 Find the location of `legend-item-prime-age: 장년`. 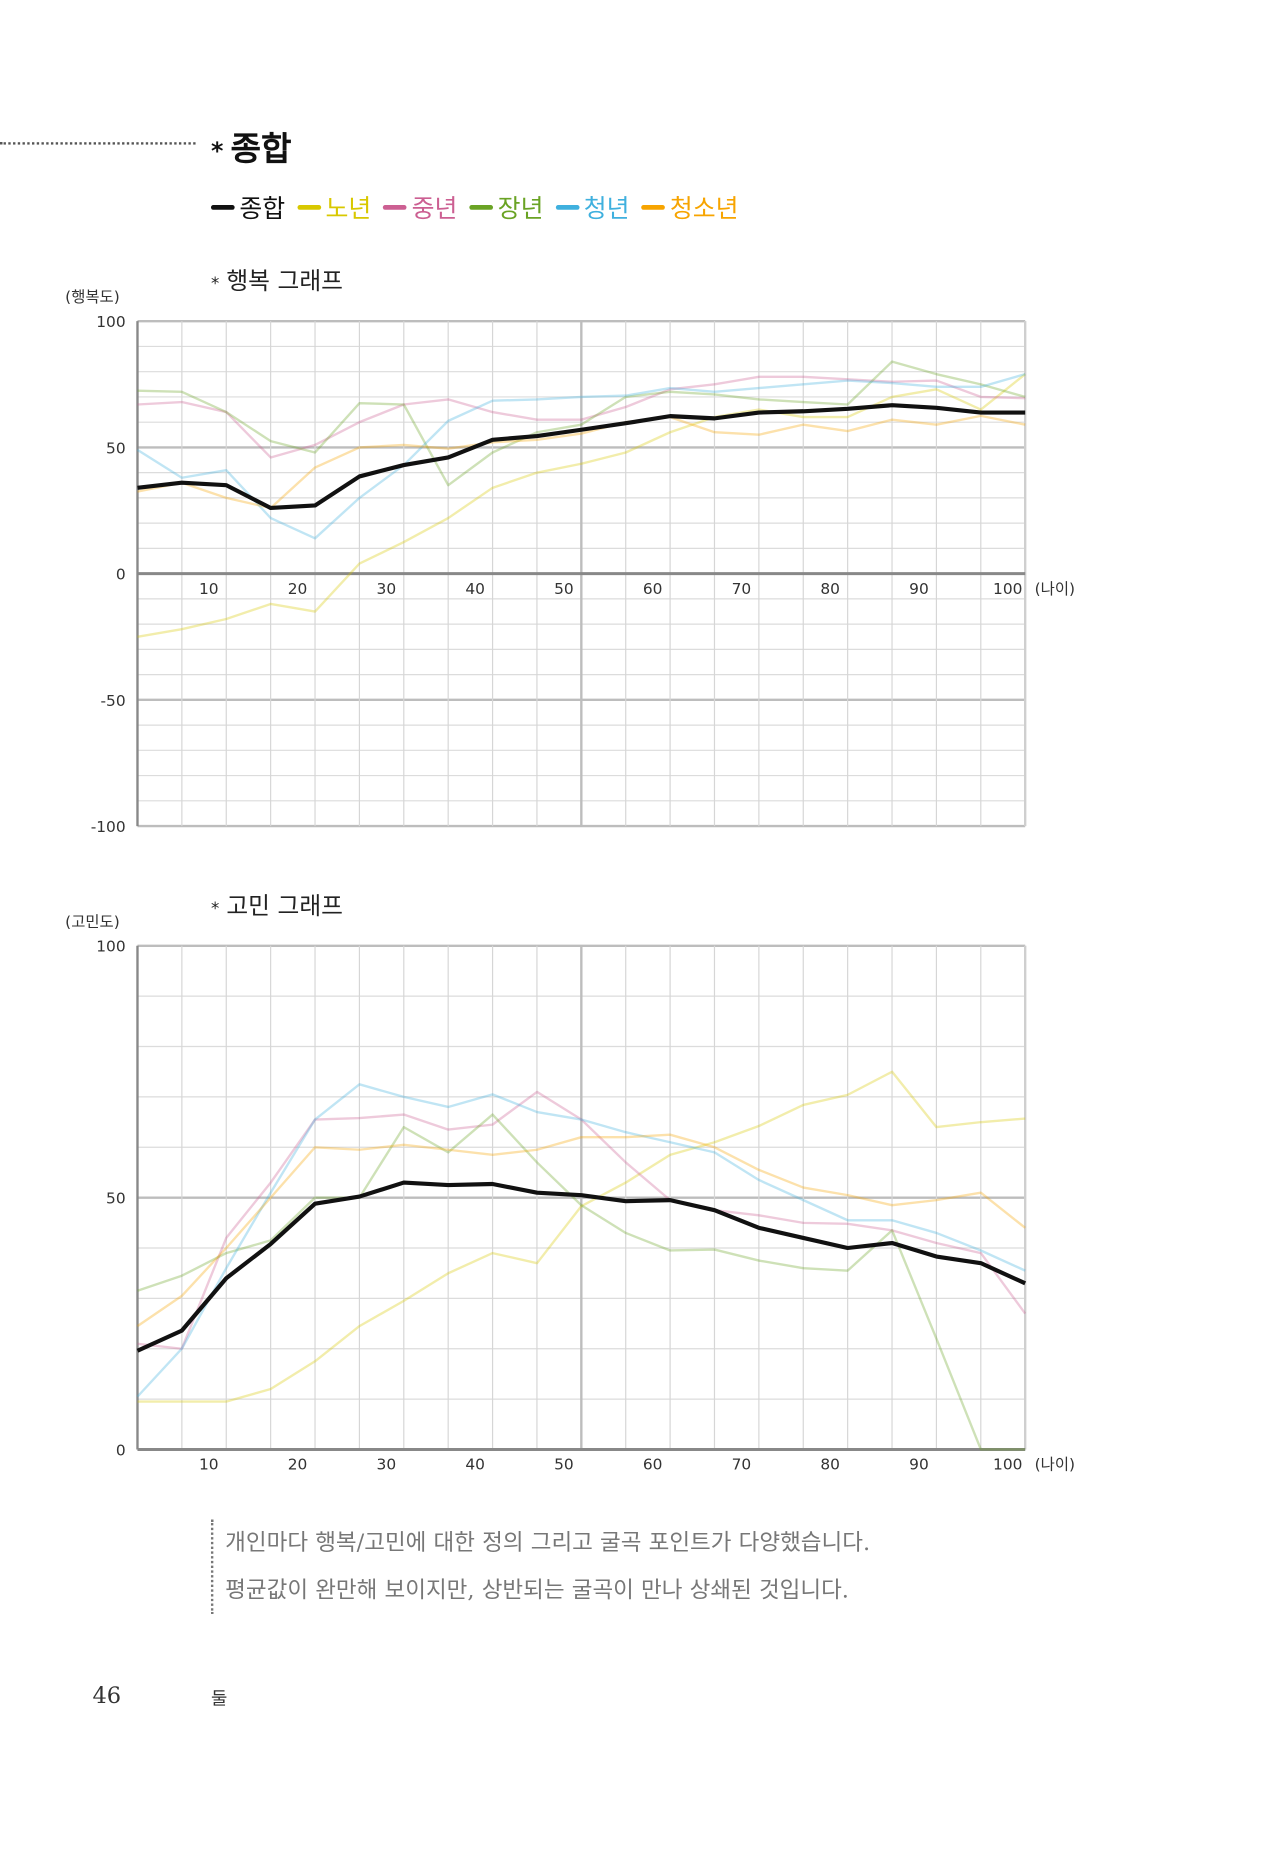

legend-item-prime-age: 장년 is located at coordinates (506, 208).